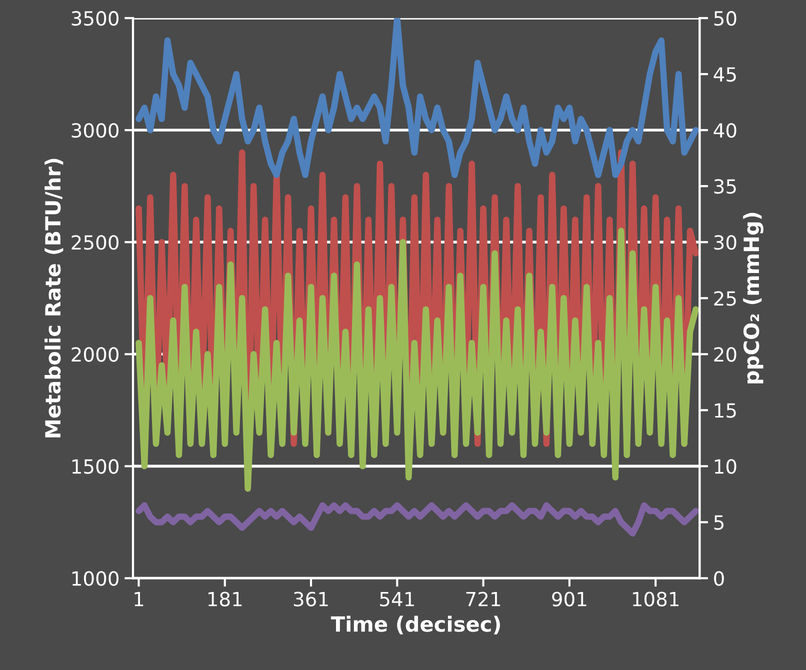 The image size is (806, 670). I want to click on y-tick-label: 1000, so click(95, 578).